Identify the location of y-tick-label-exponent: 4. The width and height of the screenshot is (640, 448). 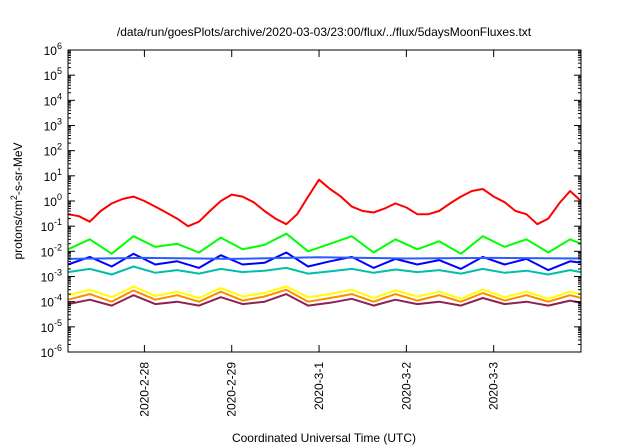
(59, 96).